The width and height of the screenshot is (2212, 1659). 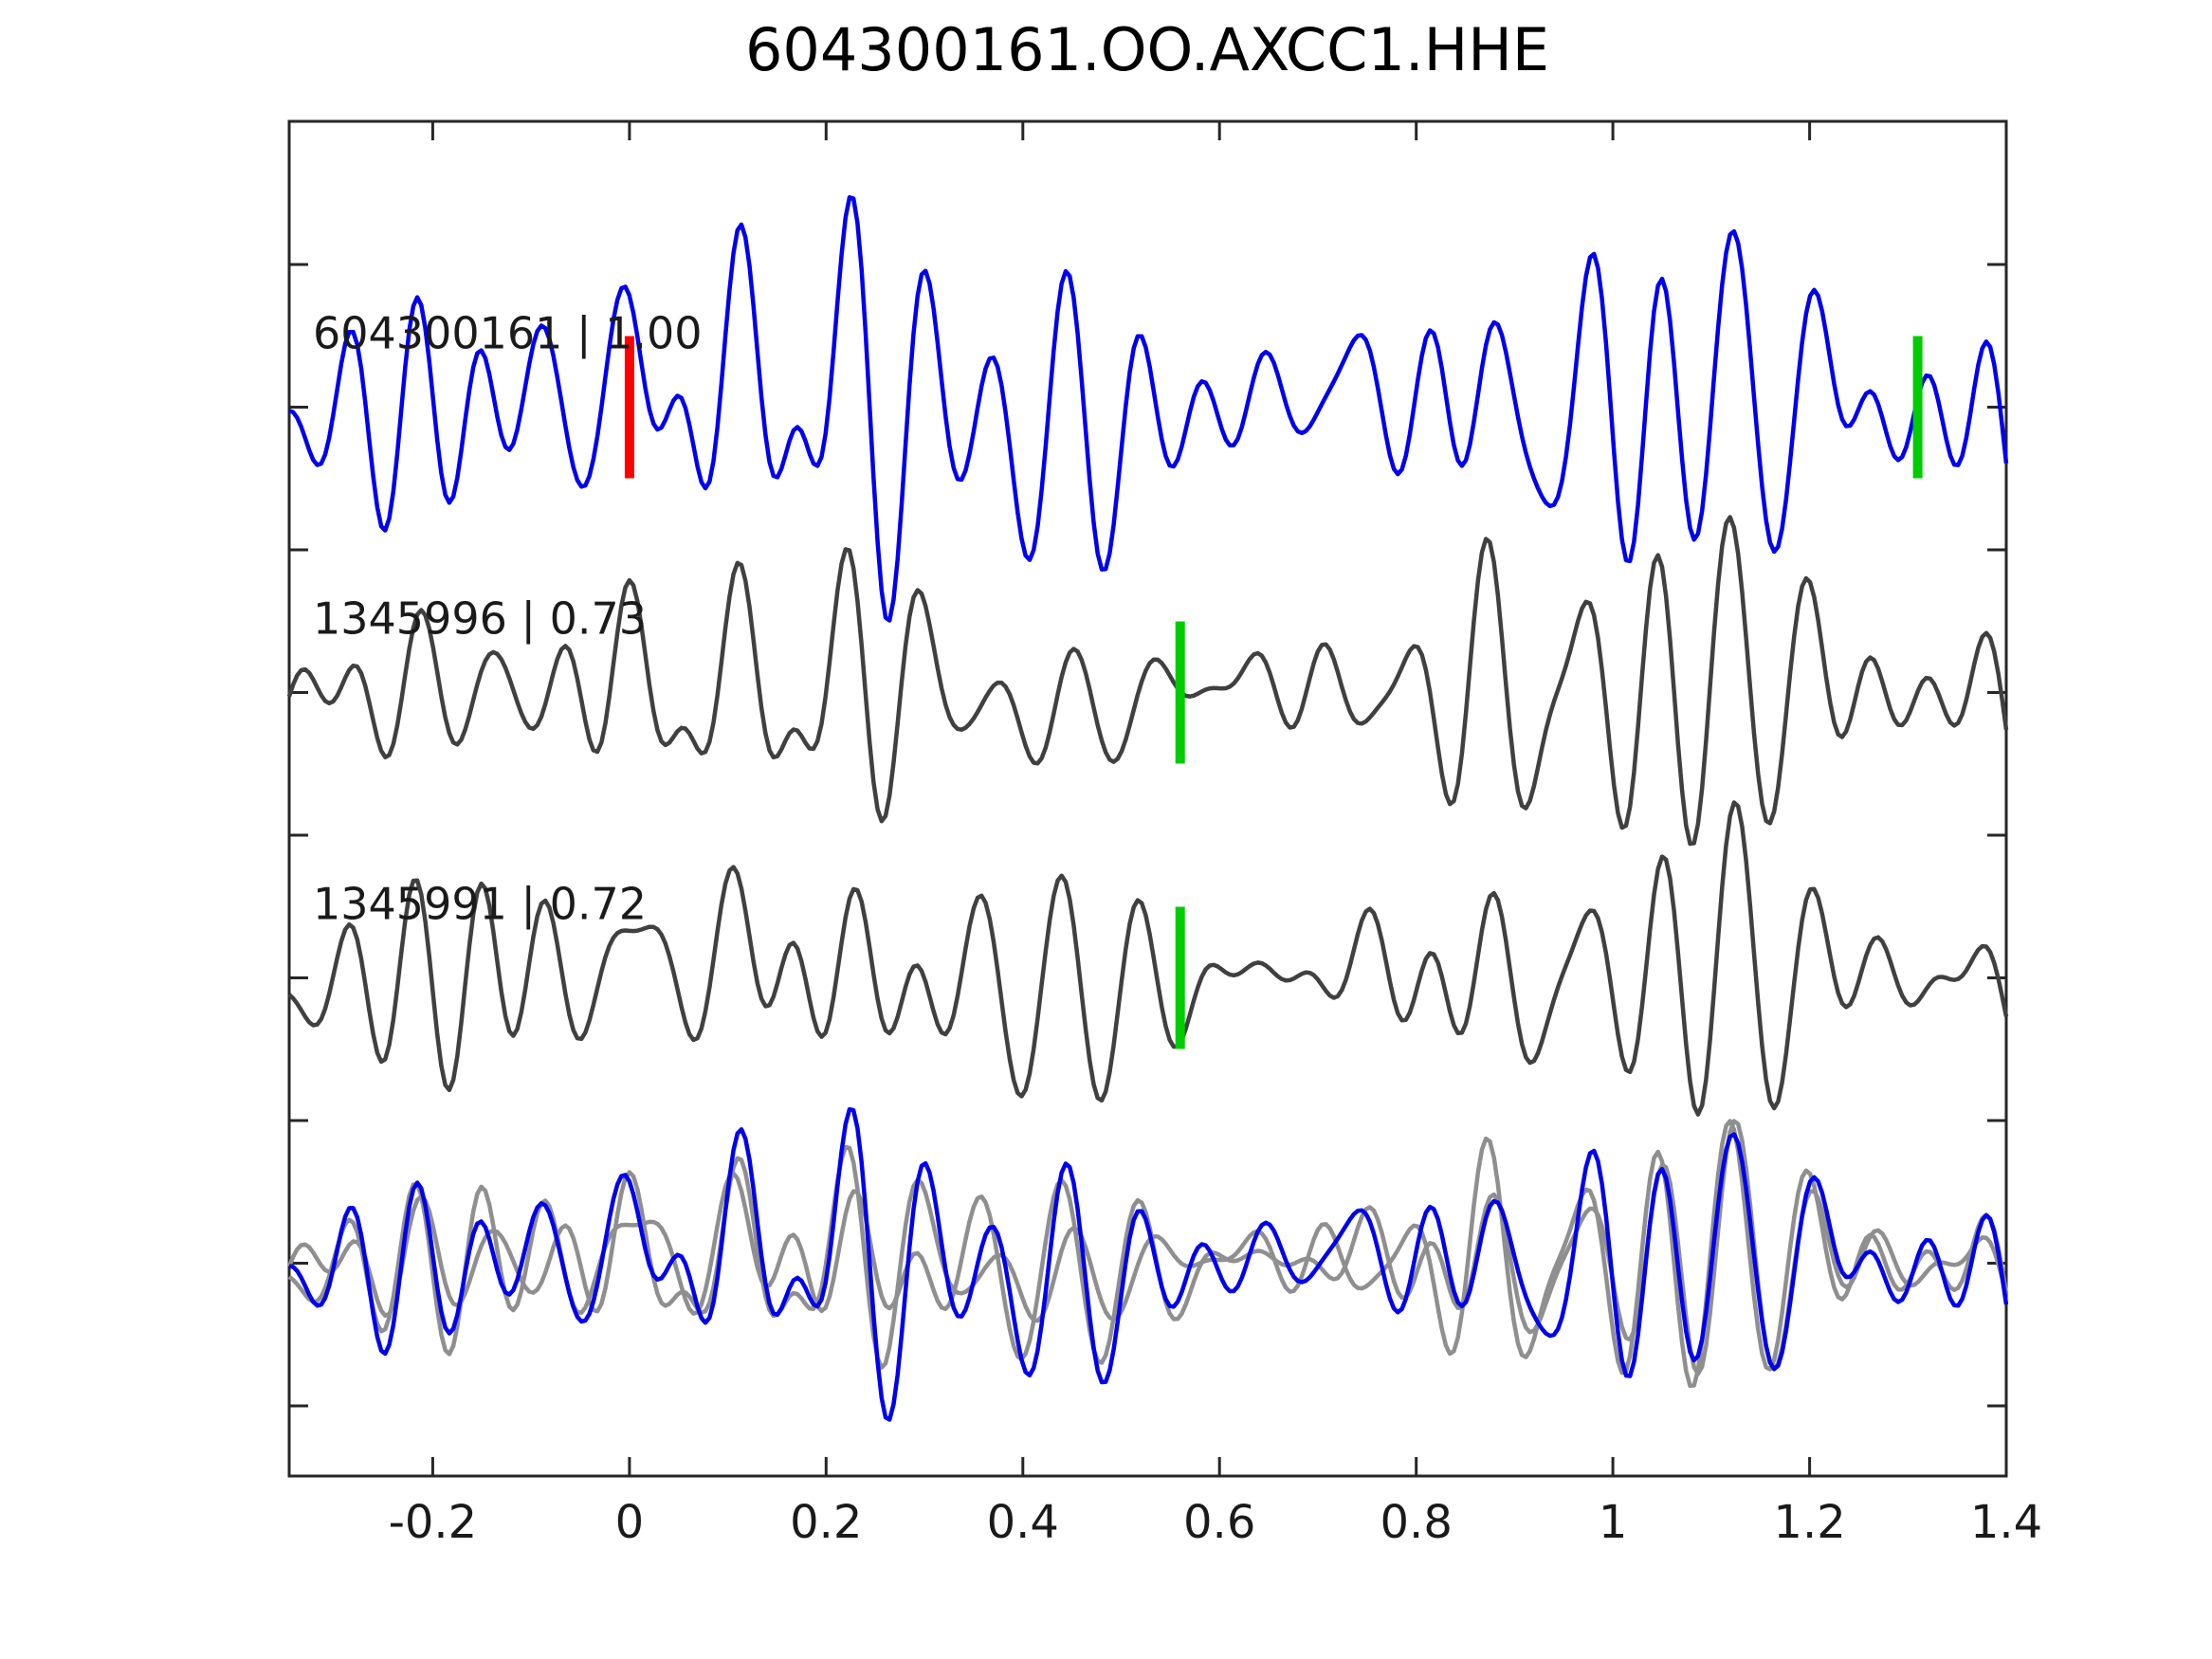 What do you see at coordinates (480, 619) in the screenshot?
I see `trace-label: 1345996 | 0.73` at bounding box center [480, 619].